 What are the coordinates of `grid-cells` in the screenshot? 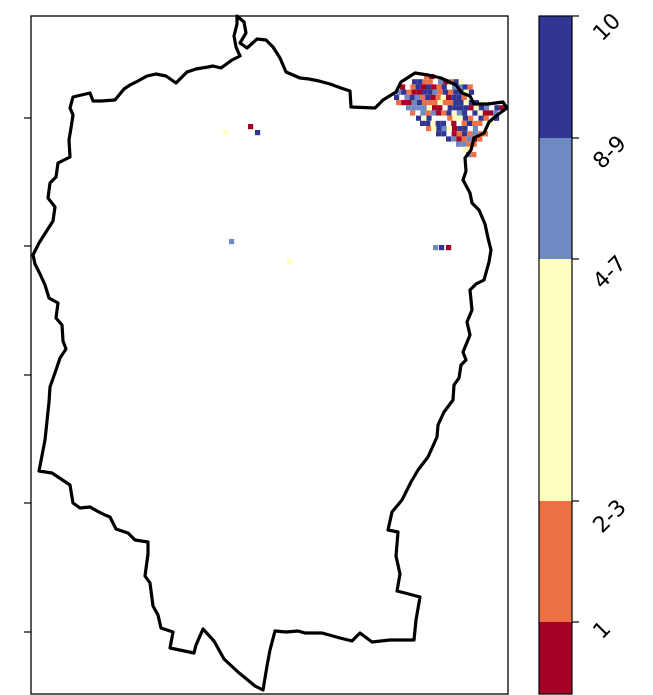 It's located at (364, 169).